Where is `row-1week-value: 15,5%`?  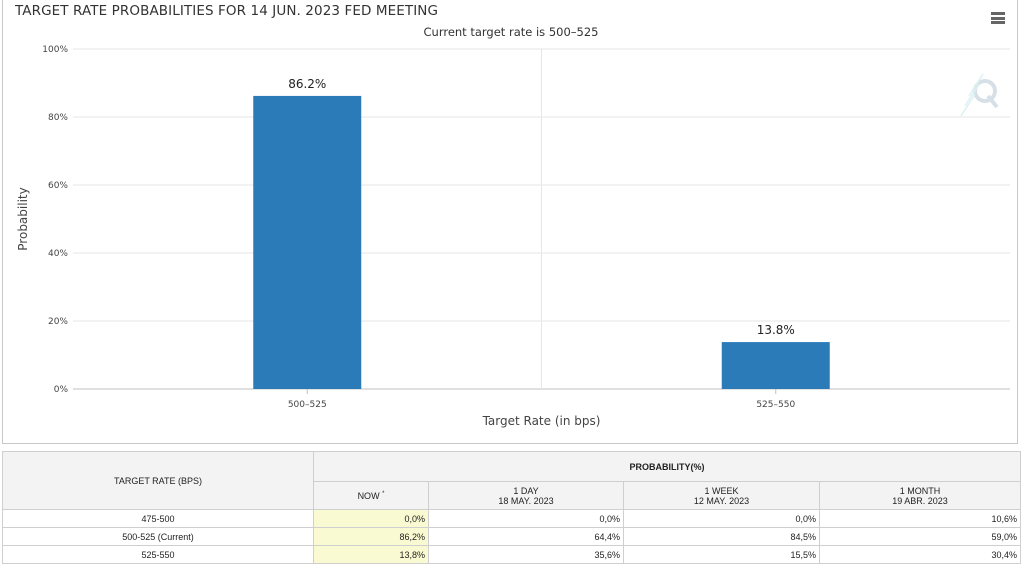 row-1week-value: 15,5% is located at coordinates (721, 554).